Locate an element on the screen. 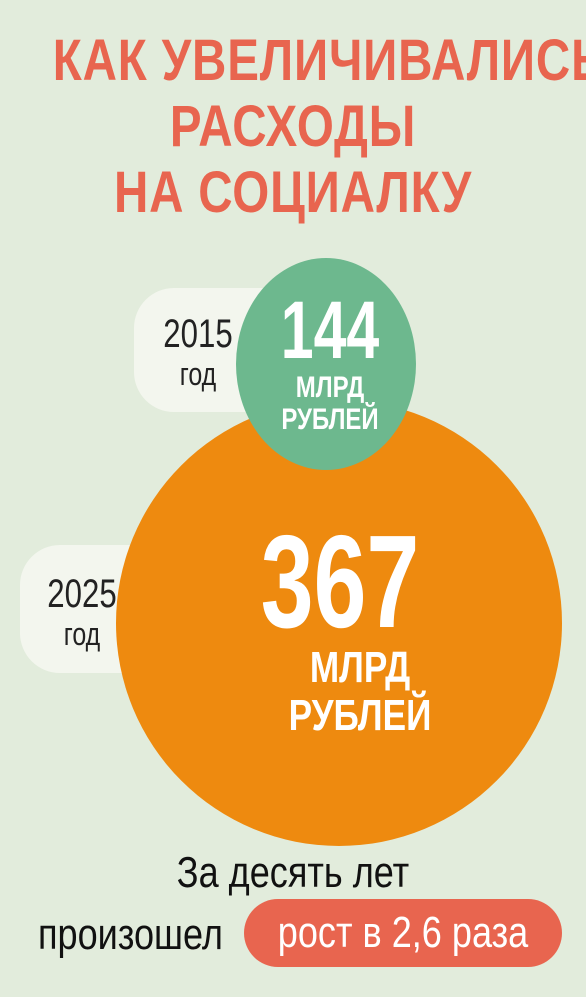 This screenshot has width=586, height=997. unit-2025-line2: РУБЛЕЙ is located at coordinates (360, 715).